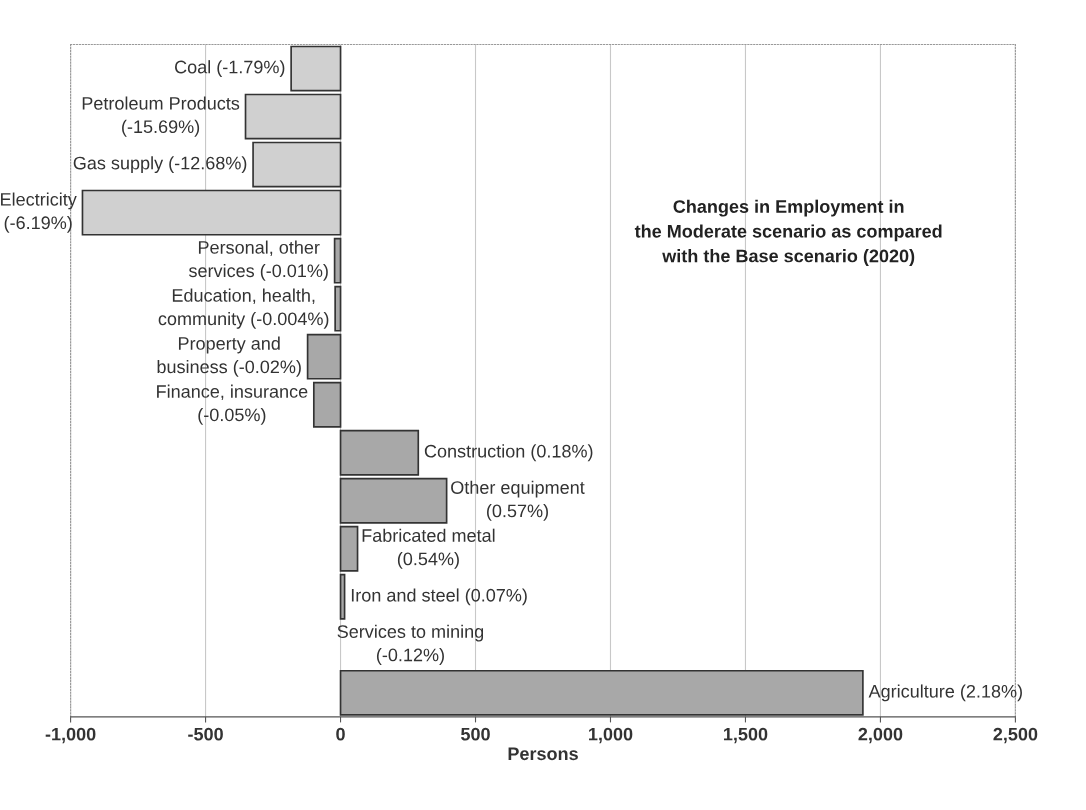 The height and width of the screenshot is (810, 1086). Describe the element at coordinates (475, 734) in the screenshot. I see `x-tick-label: 500` at that location.